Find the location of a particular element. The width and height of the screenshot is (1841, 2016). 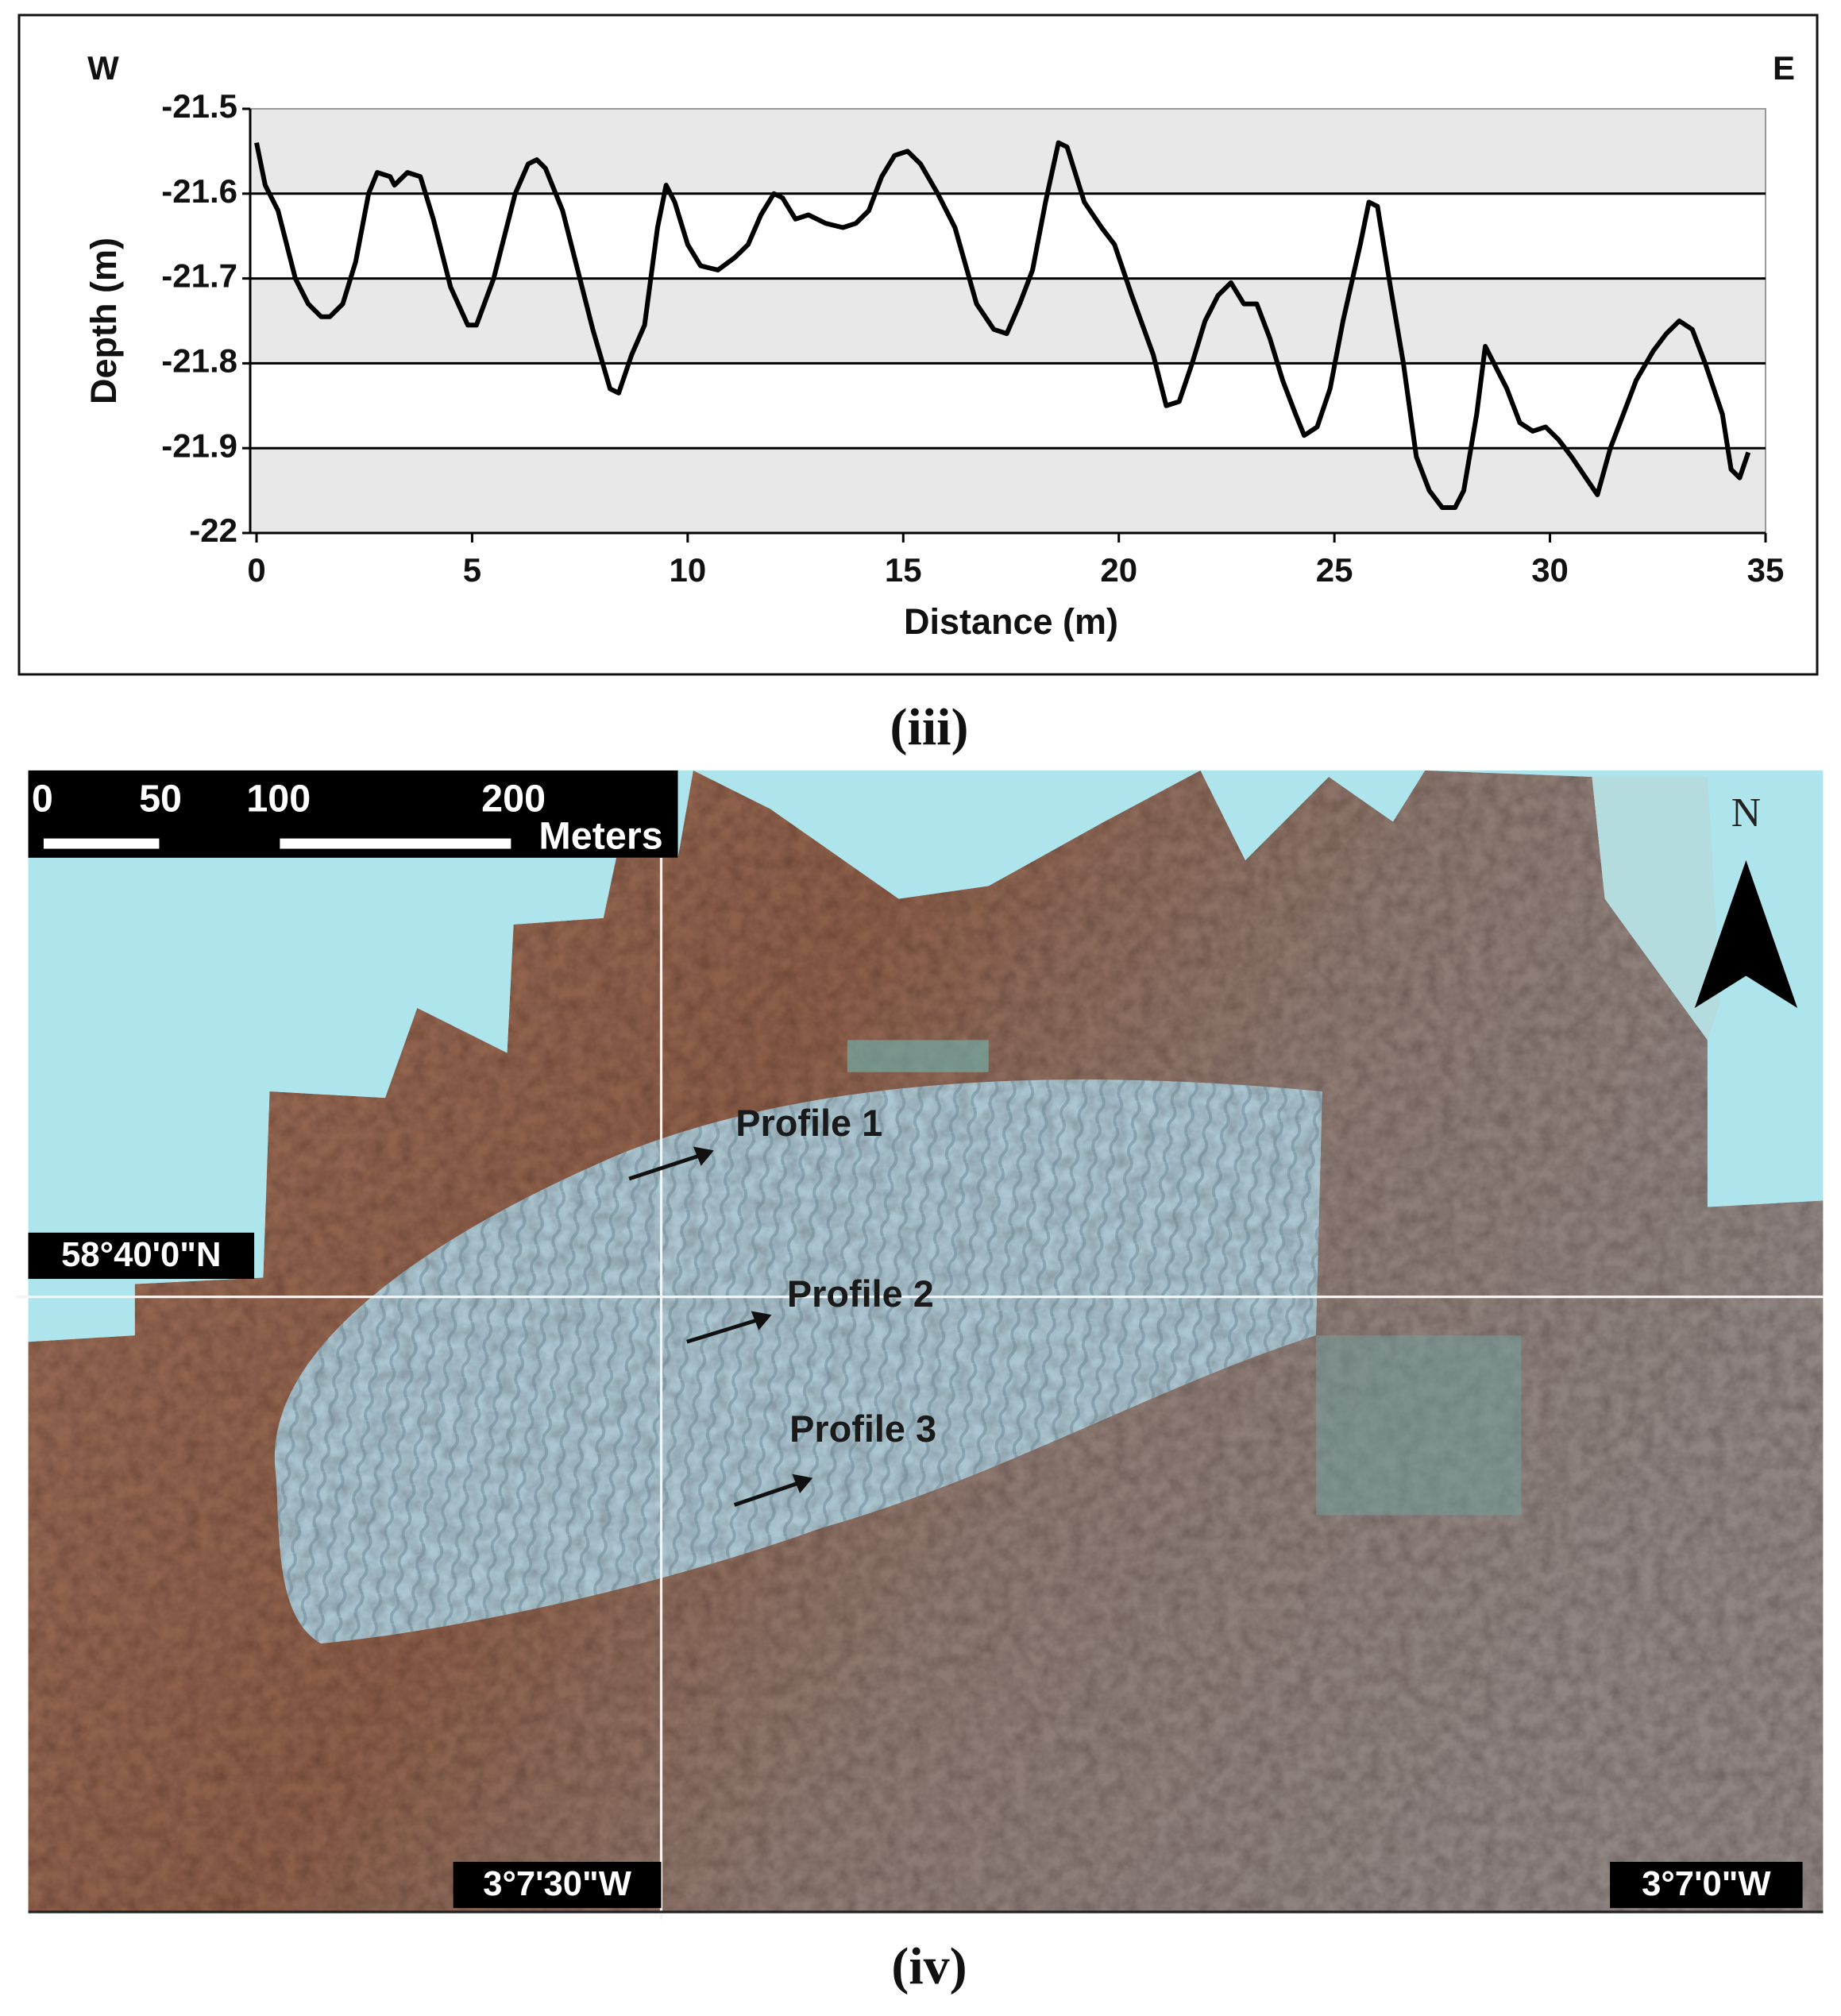

profile-label: Profile 1 is located at coordinates (808, 1123).